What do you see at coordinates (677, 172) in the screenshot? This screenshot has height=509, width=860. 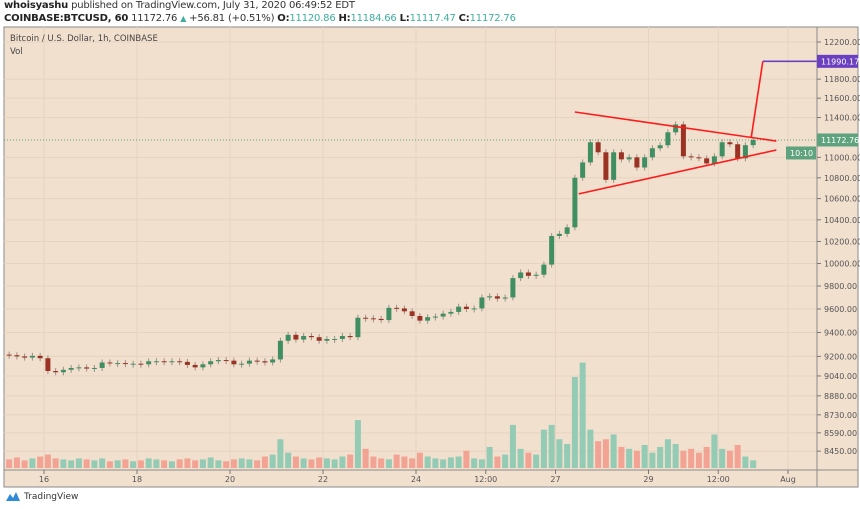 I see `lower-trendline` at bounding box center [677, 172].